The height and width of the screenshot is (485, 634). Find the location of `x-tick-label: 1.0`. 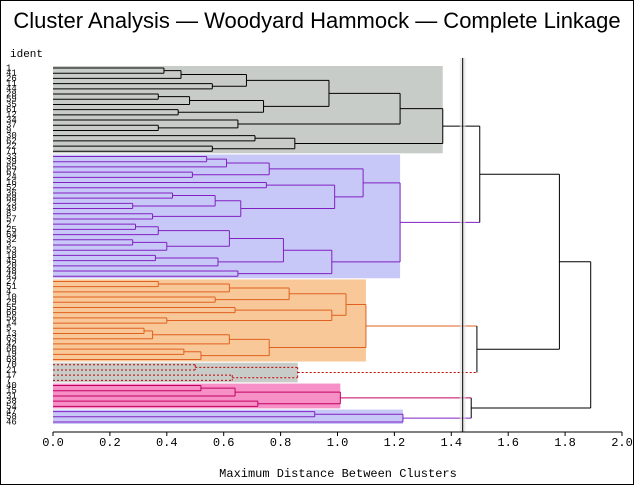

x-tick-label: 1.0 is located at coordinates (338, 443).